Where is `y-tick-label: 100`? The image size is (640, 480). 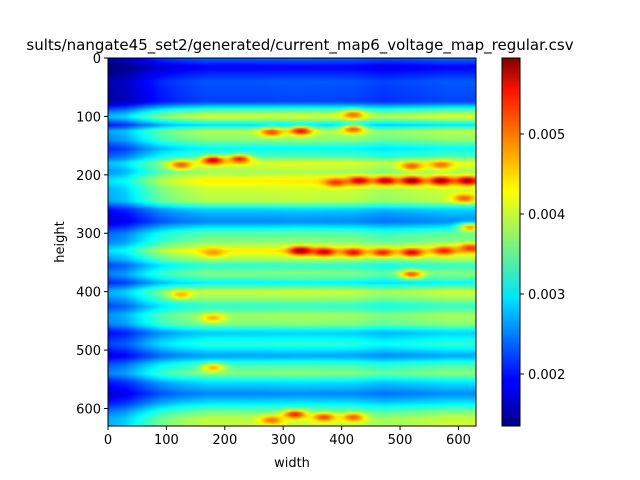
y-tick-label: 100 is located at coordinates (88, 117).